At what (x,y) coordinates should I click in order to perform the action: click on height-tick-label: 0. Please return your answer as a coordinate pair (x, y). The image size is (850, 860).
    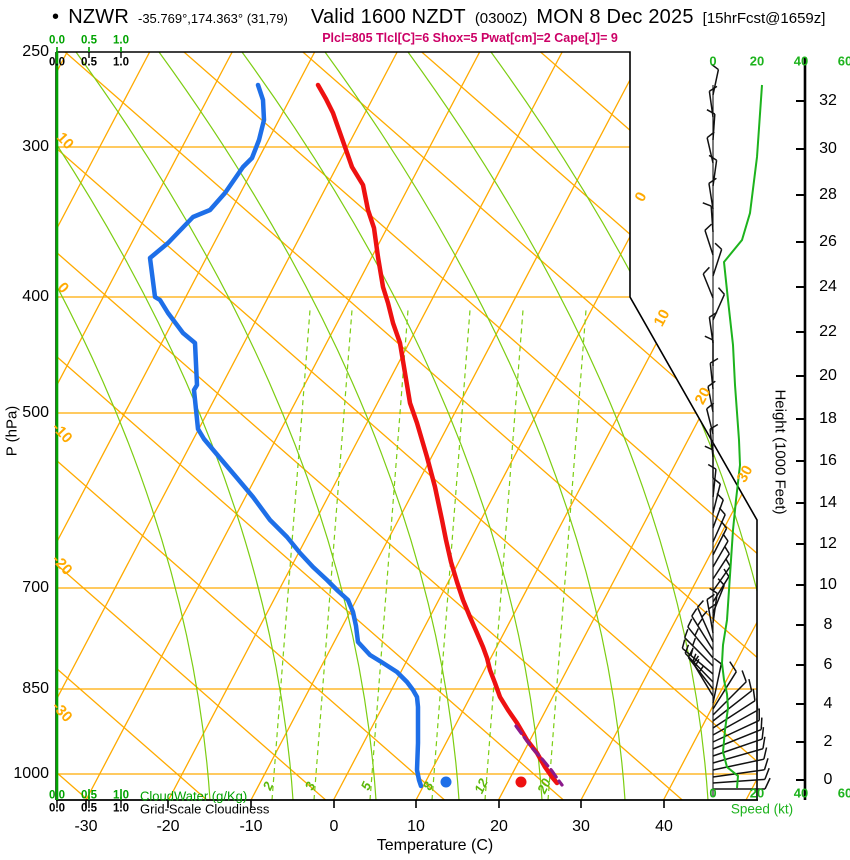
    Looking at the image, I should click on (828, 779).